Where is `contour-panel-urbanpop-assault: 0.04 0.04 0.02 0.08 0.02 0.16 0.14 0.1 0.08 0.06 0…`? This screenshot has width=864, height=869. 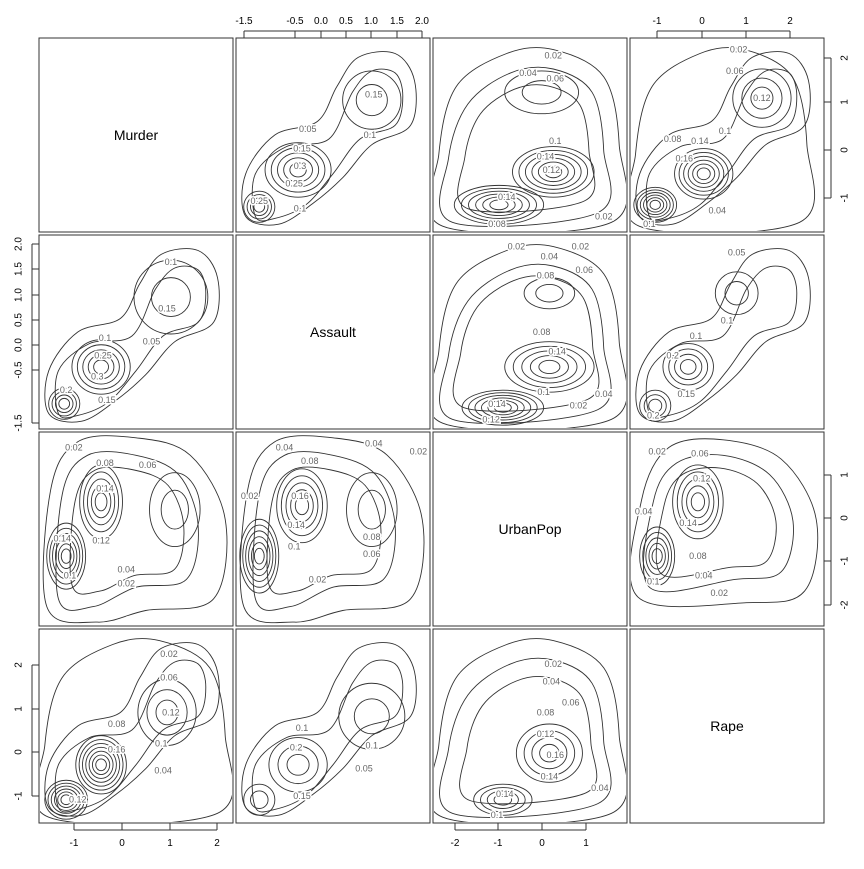
contour-panel-urbanpop-assault: 0.04 0.04 0.02 0.08 0.02 0.16 0.14 0.1 0.08 0.06 0… is located at coordinates (334, 529).